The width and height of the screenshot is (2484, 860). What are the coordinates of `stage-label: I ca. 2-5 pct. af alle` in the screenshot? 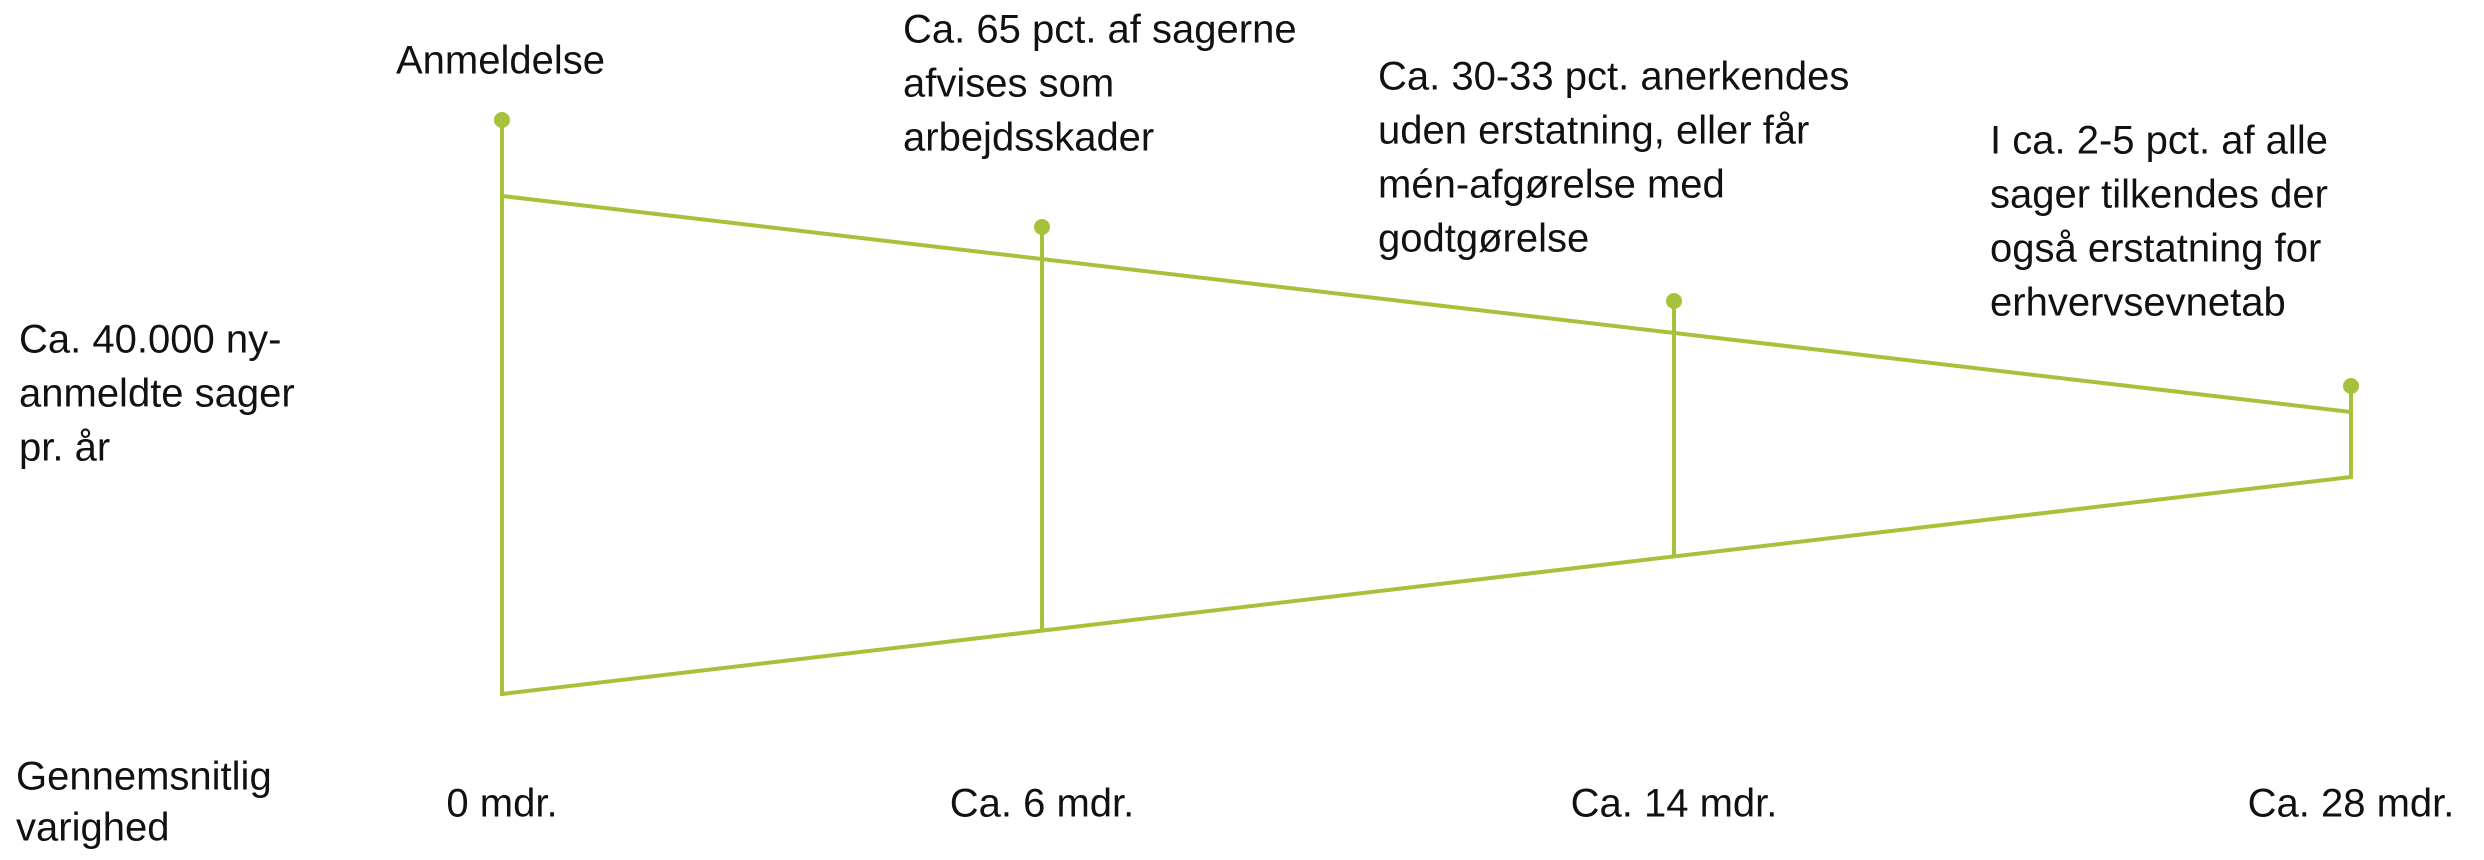 It's located at (2159, 141).